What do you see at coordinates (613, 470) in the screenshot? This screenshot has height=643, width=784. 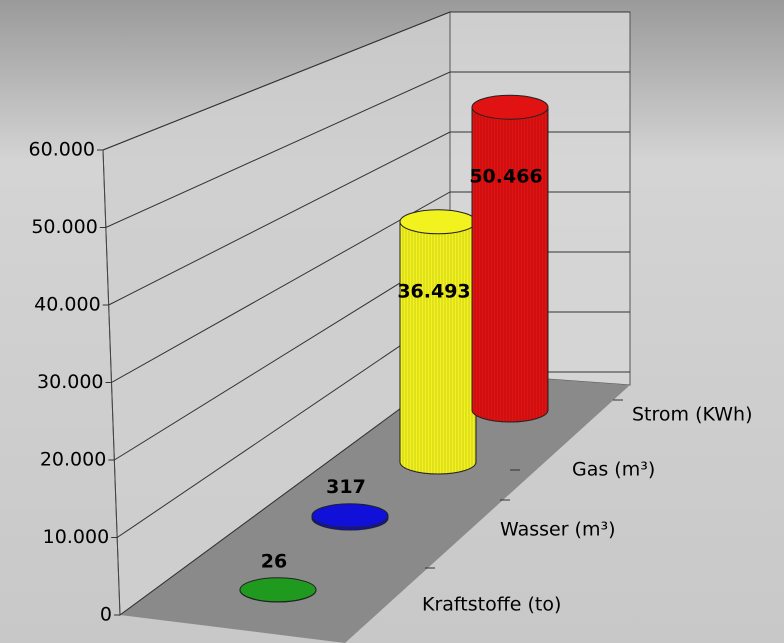 I see `x-tick-label: Gas (m³)` at bounding box center [613, 470].